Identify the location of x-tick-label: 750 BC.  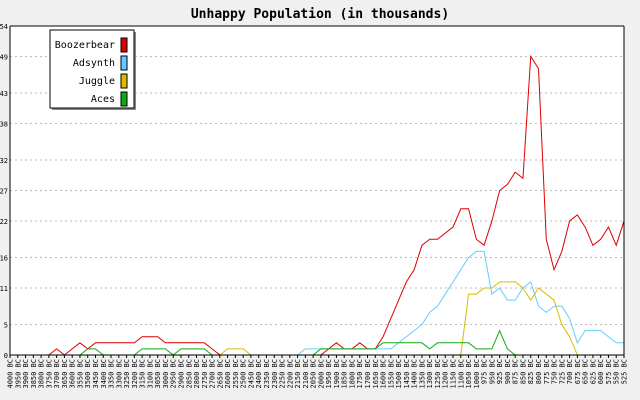
(555, 371).